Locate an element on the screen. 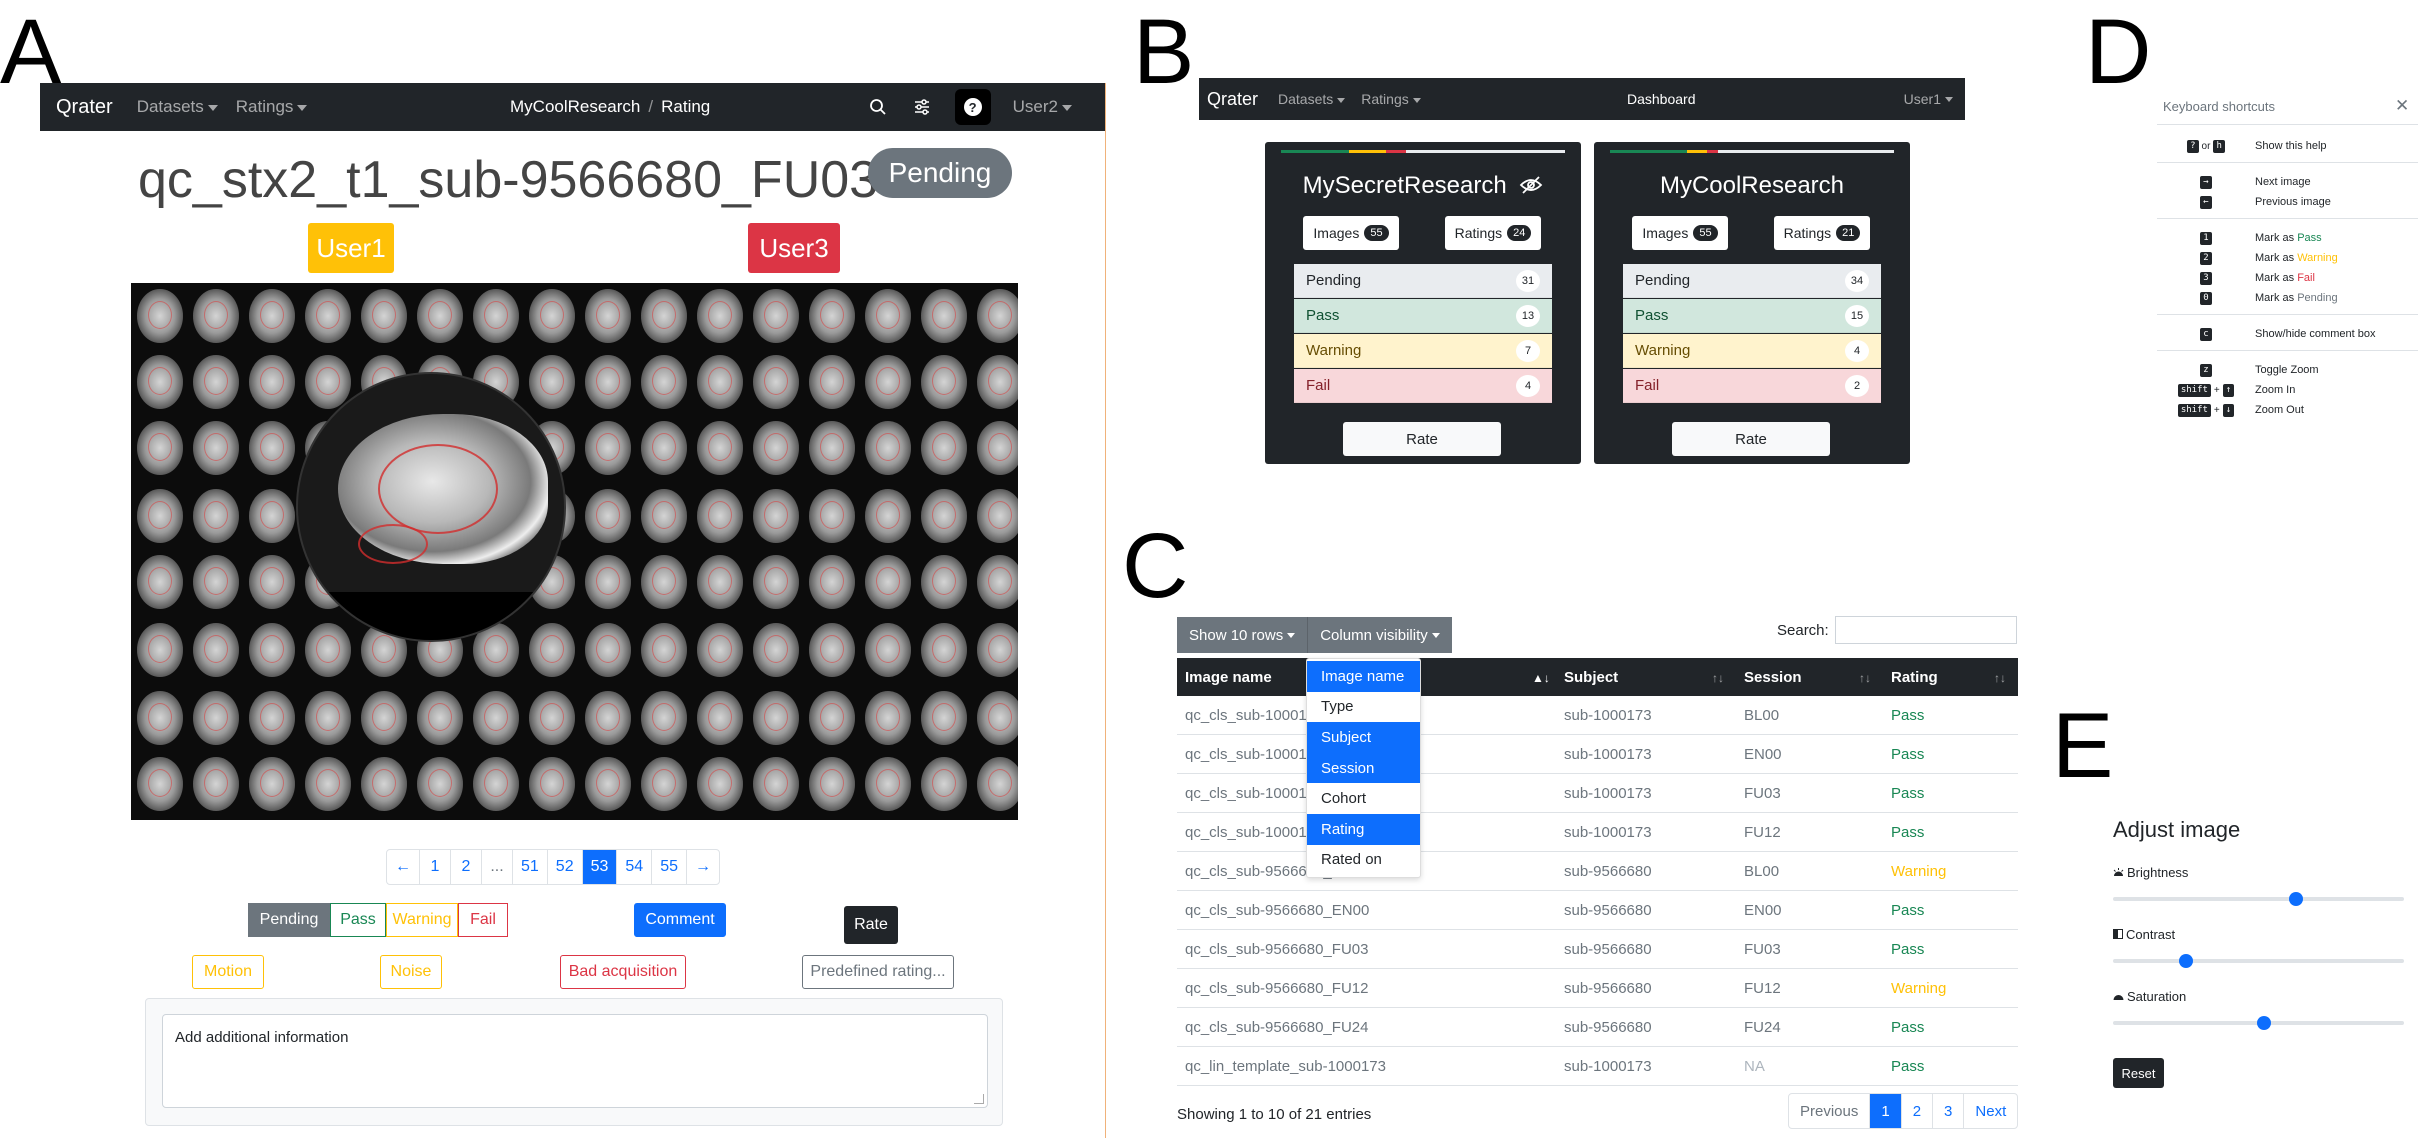 This screenshot has height=1148, width=2433. shortcut-description: Toggle Zoom is located at coordinates (2287, 370).